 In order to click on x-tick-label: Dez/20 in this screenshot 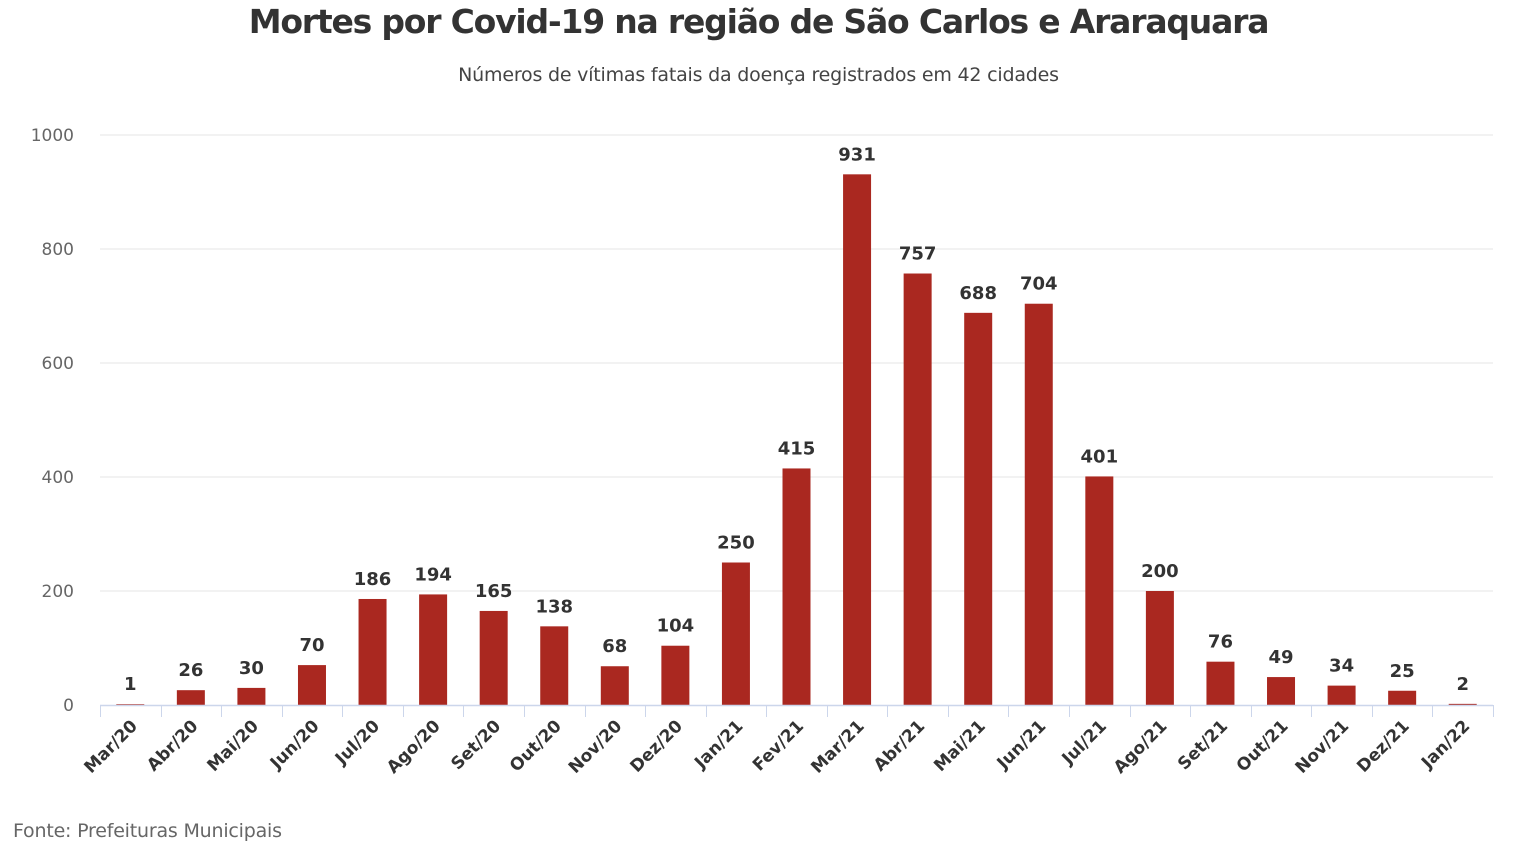, I will do `click(657, 746)`.